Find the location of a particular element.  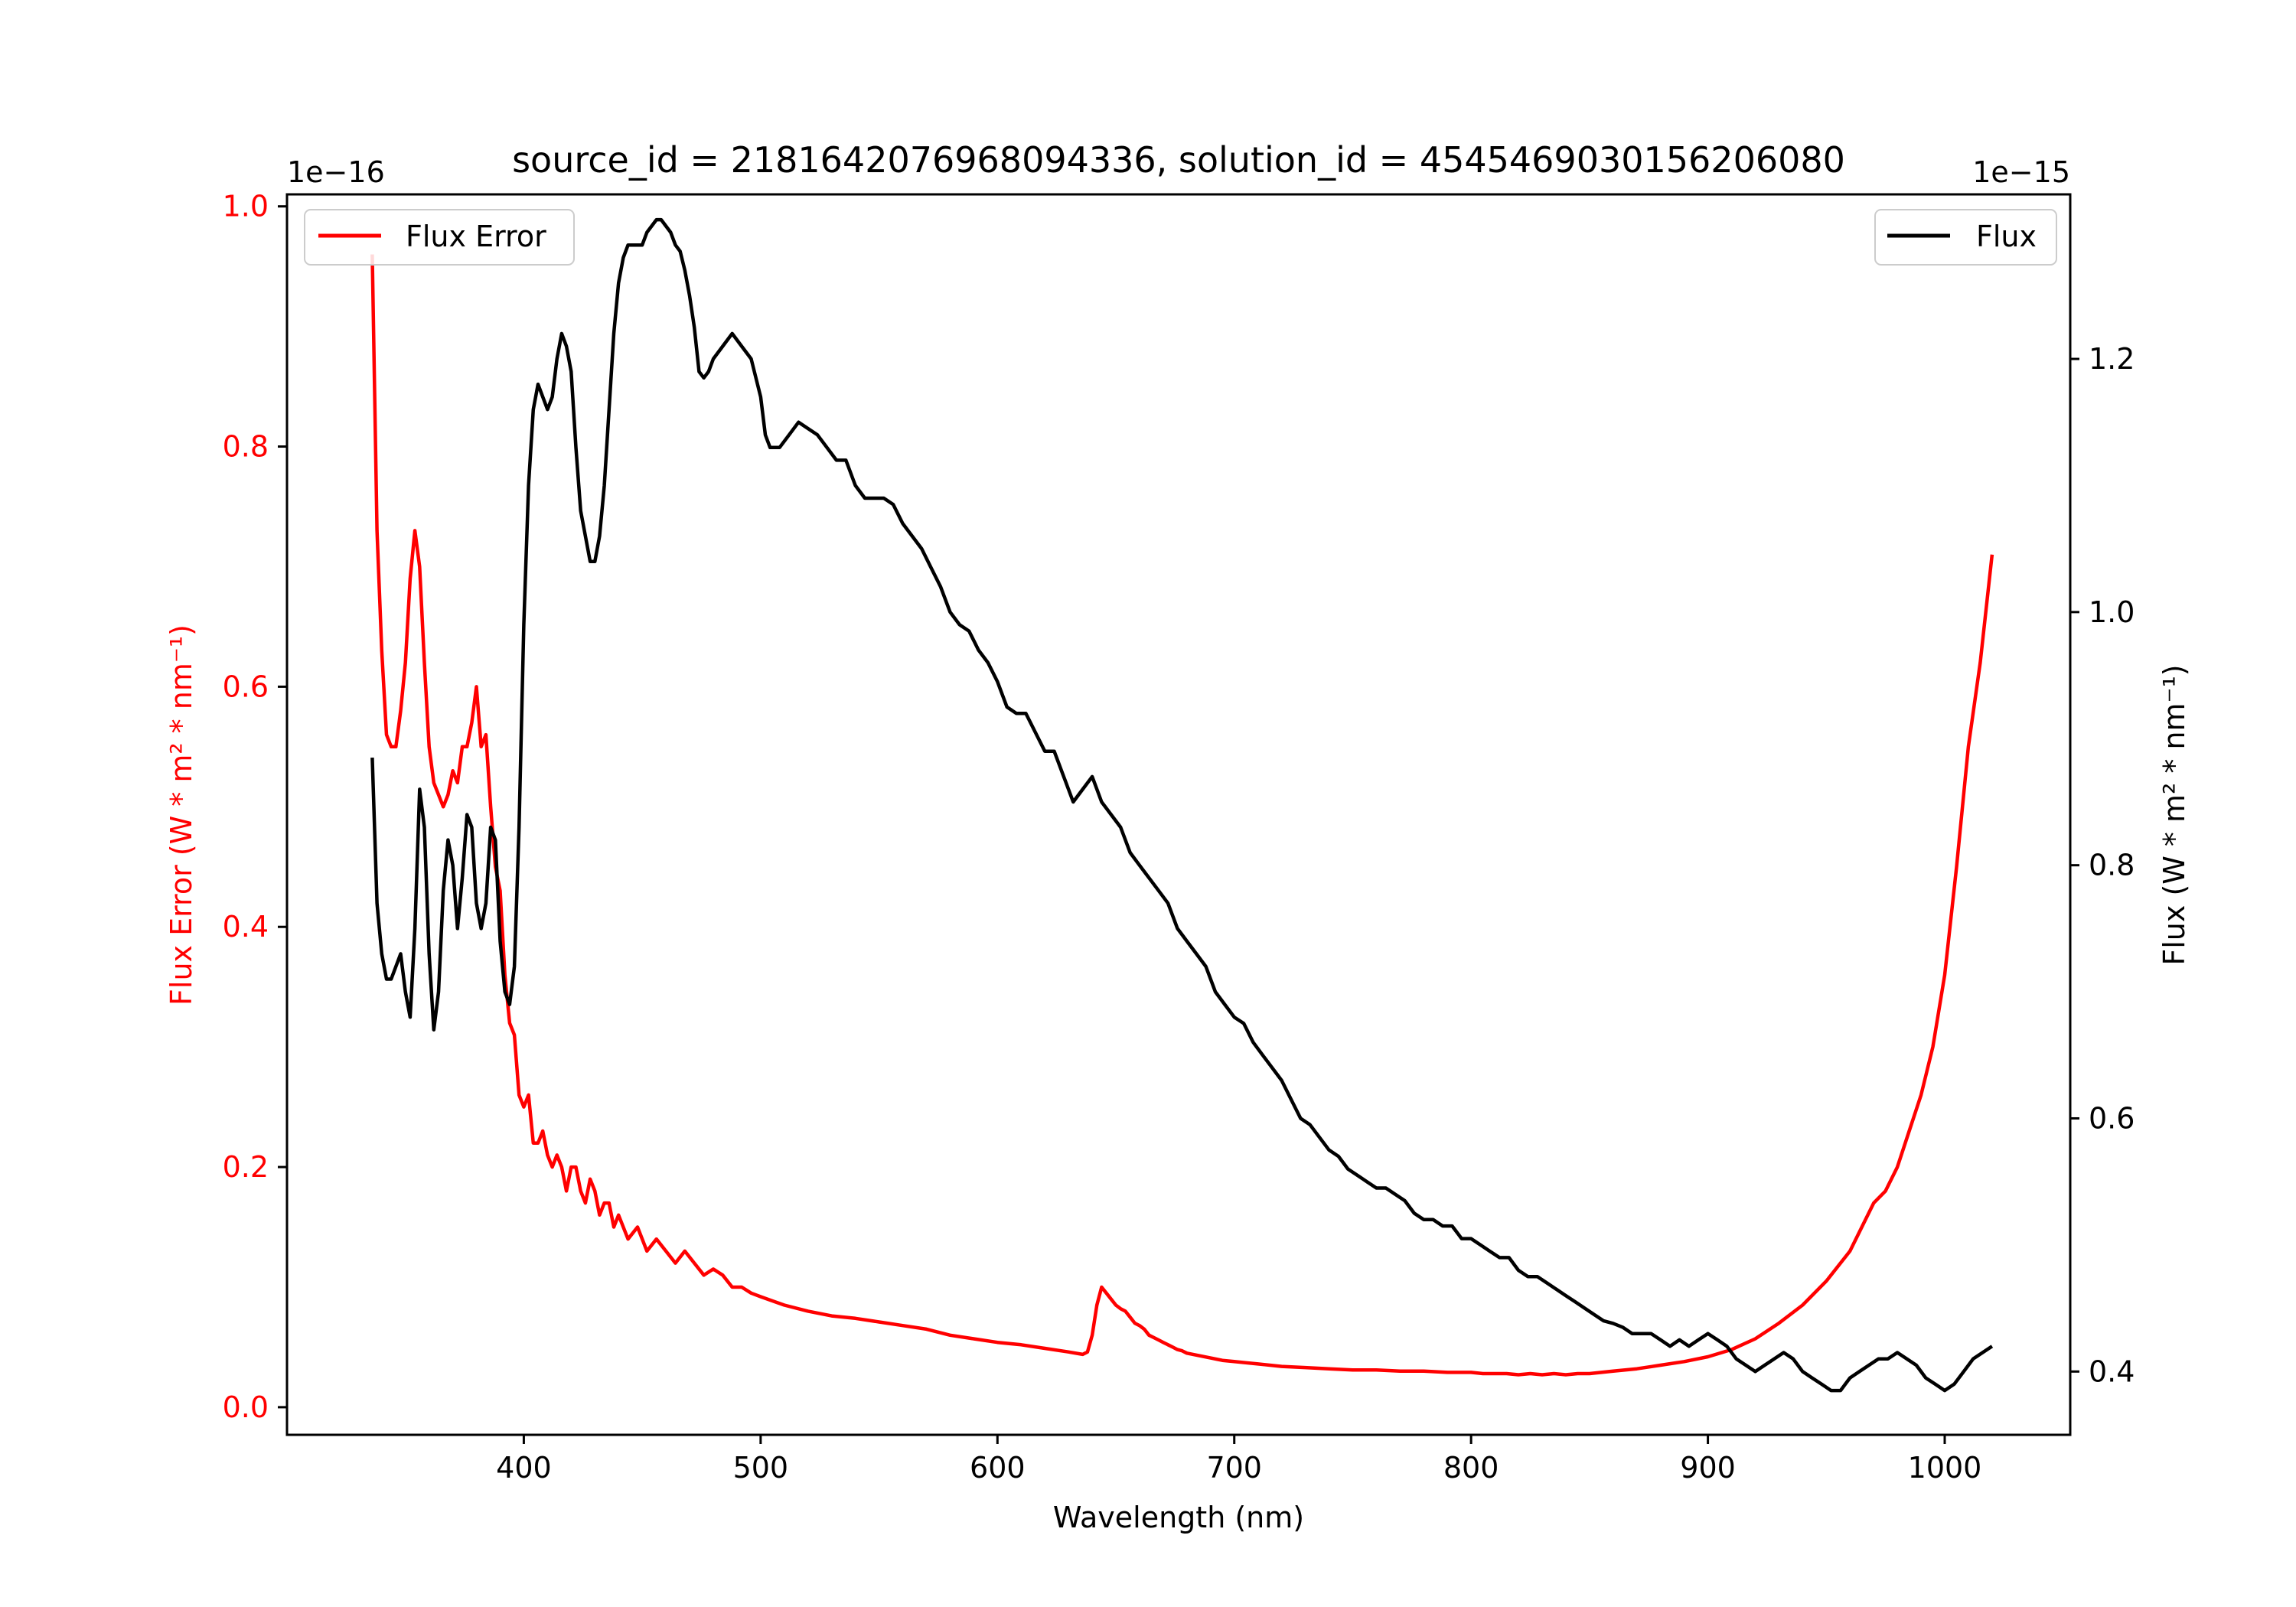

x-tick-label: 500 is located at coordinates (761, 1468).